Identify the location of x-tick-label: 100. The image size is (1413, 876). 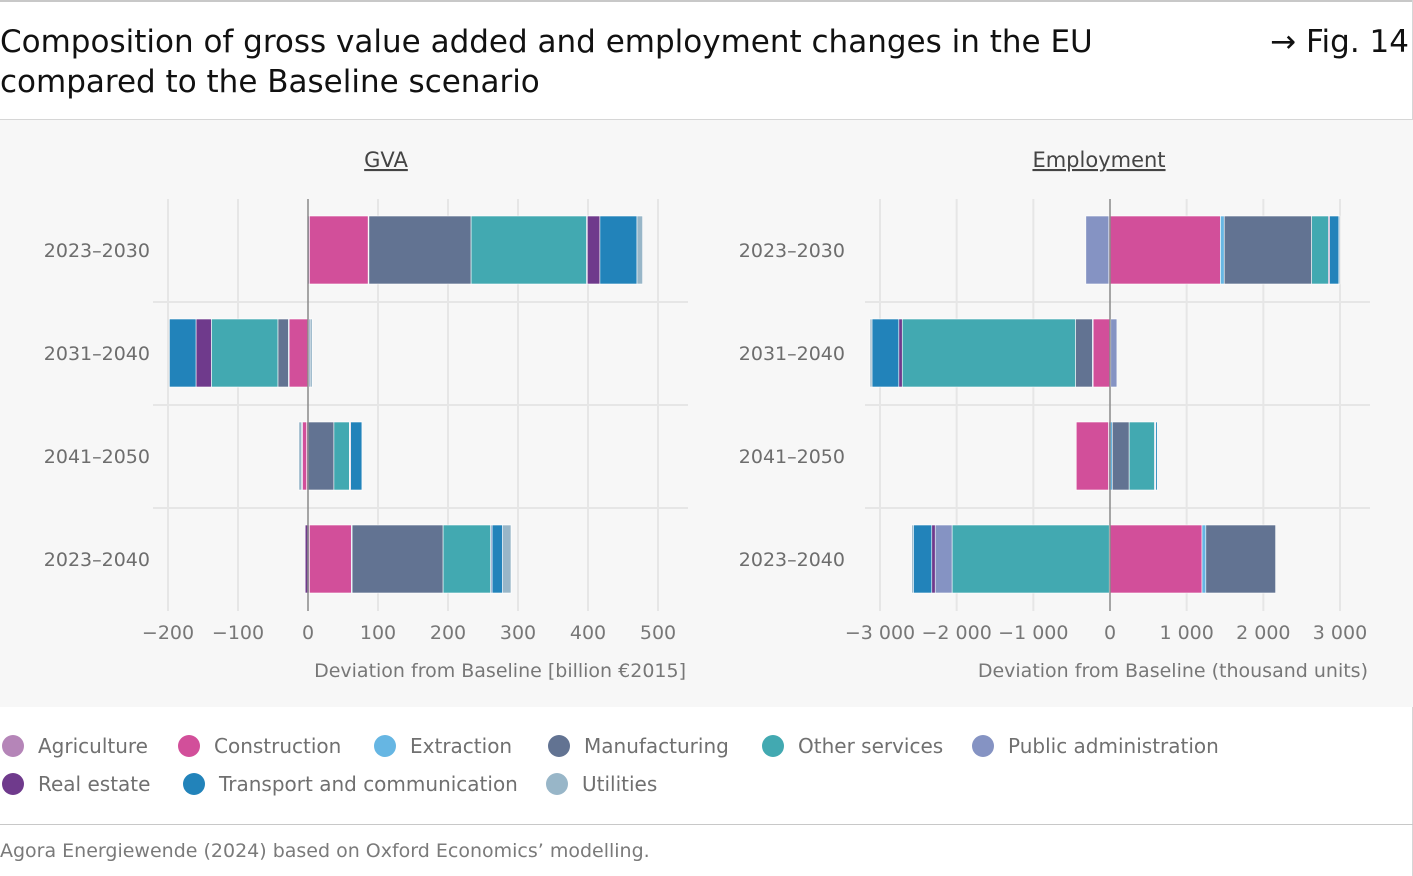
(378, 633).